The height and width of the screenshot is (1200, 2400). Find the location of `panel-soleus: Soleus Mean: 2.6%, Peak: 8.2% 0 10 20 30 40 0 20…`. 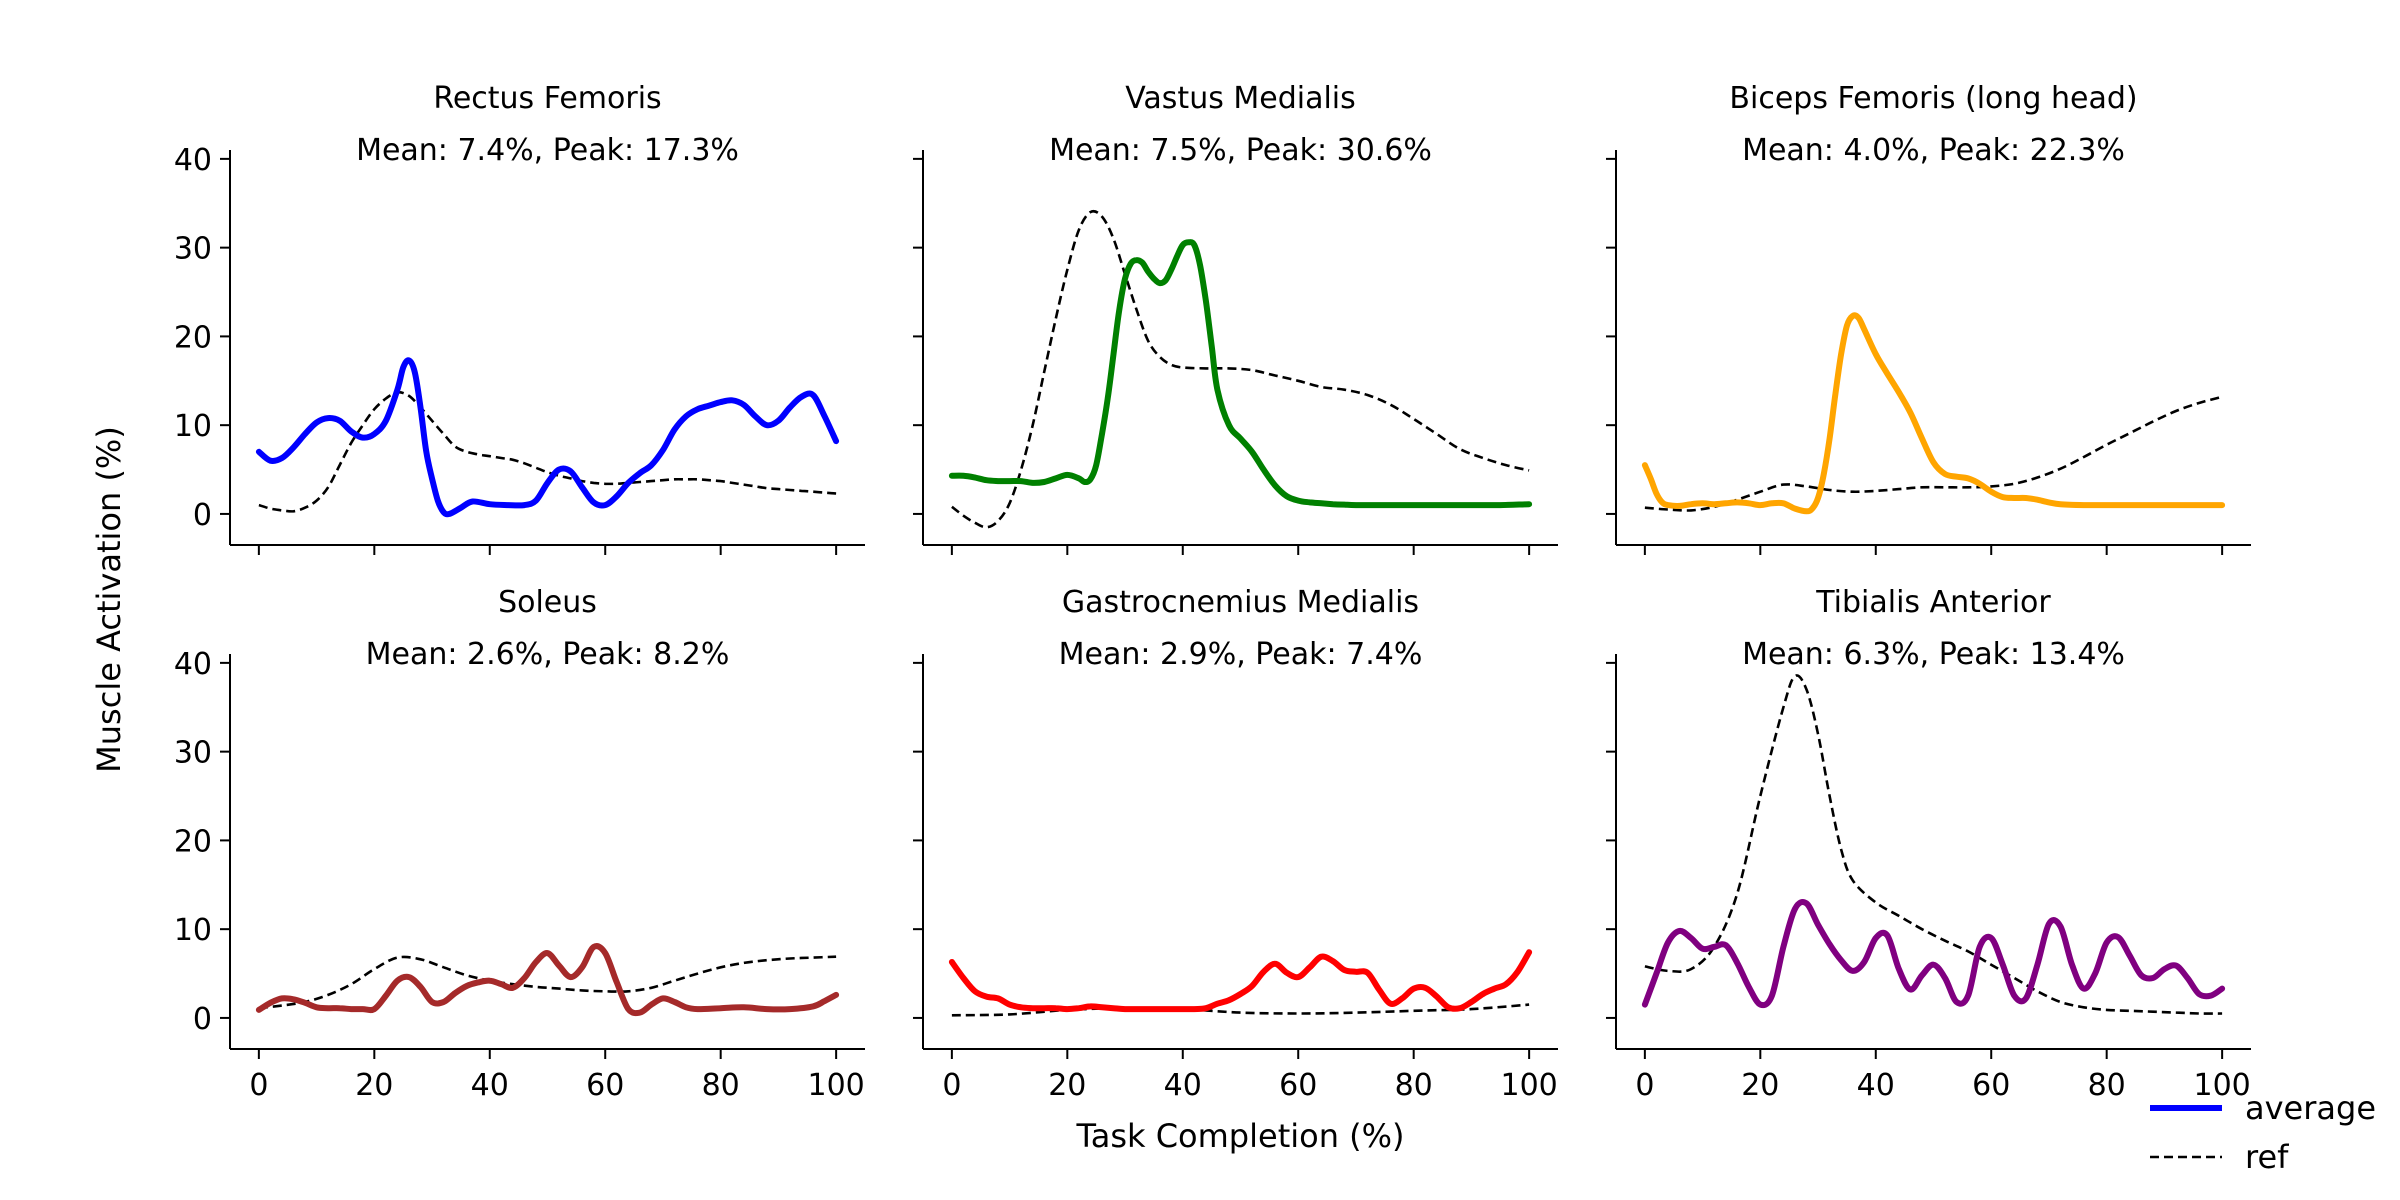

panel-soleus: Soleus Mean: 2.6%, Peak: 8.2% 0 10 20 30 40 0 20… is located at coordinates (519, 844).